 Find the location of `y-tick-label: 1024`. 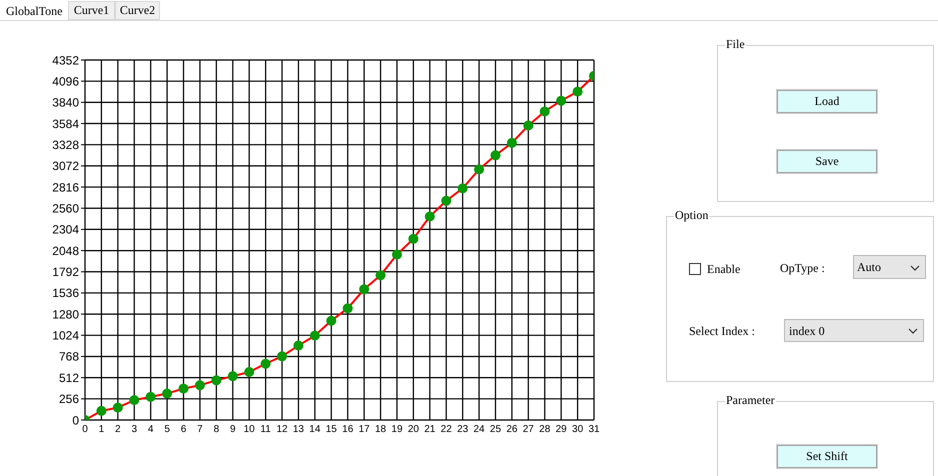

y-tick-label: 1024 is located at coordinates (66, 335).